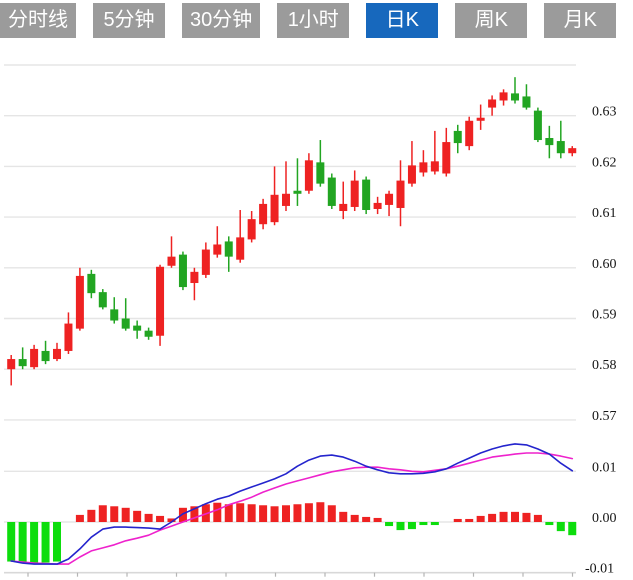  Describe the element at coordinates (402, 20) in the screenshot. I see `tab-daily: 日K` at that location.